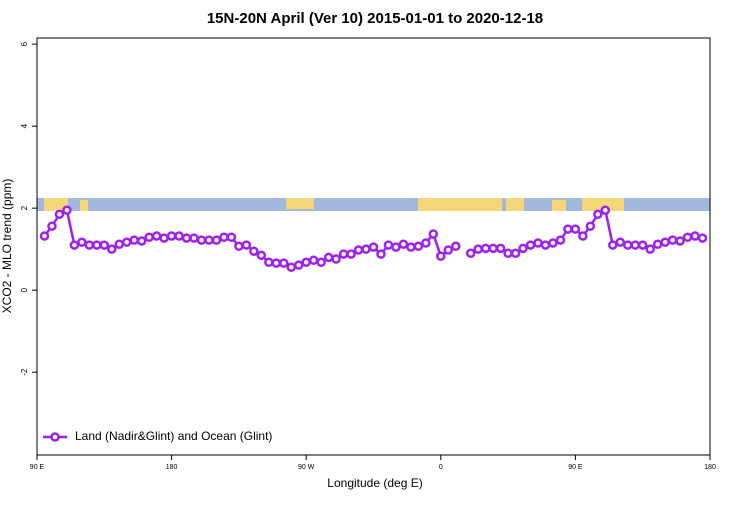 Image resolution: width=750 pixels, height=505 pixels. Describe the element at coordinates (441, 467) in the screenshot. I see `x-tick-label: 0` at that location.